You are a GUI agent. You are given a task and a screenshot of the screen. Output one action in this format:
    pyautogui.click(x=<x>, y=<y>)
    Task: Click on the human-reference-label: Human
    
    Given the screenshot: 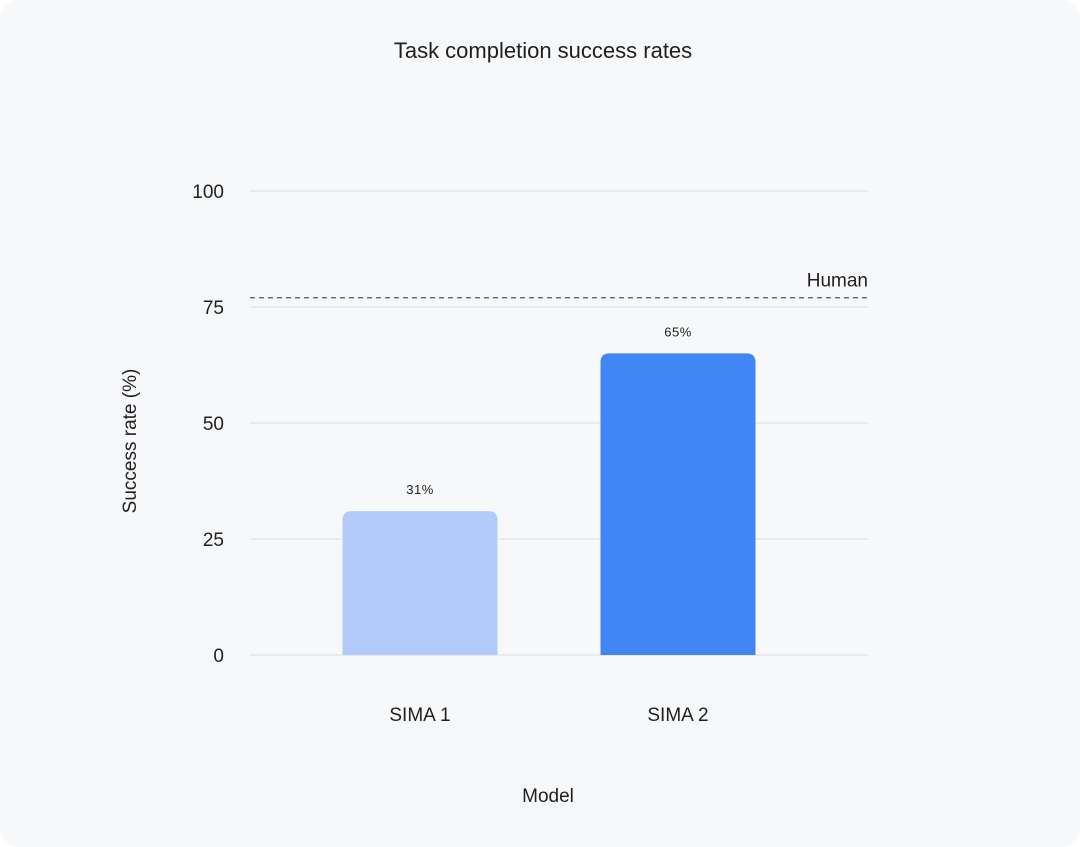 What is the action you would take?
    pyautogui.click(x=837, y=281)
    